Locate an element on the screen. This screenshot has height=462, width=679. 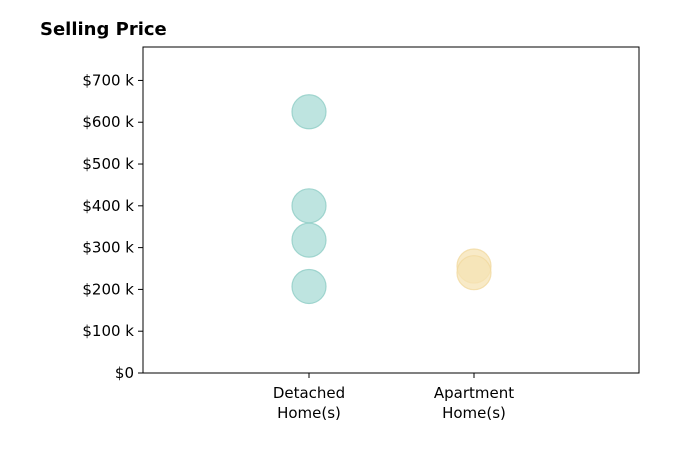
data-points is located at coordinates (391, 199).